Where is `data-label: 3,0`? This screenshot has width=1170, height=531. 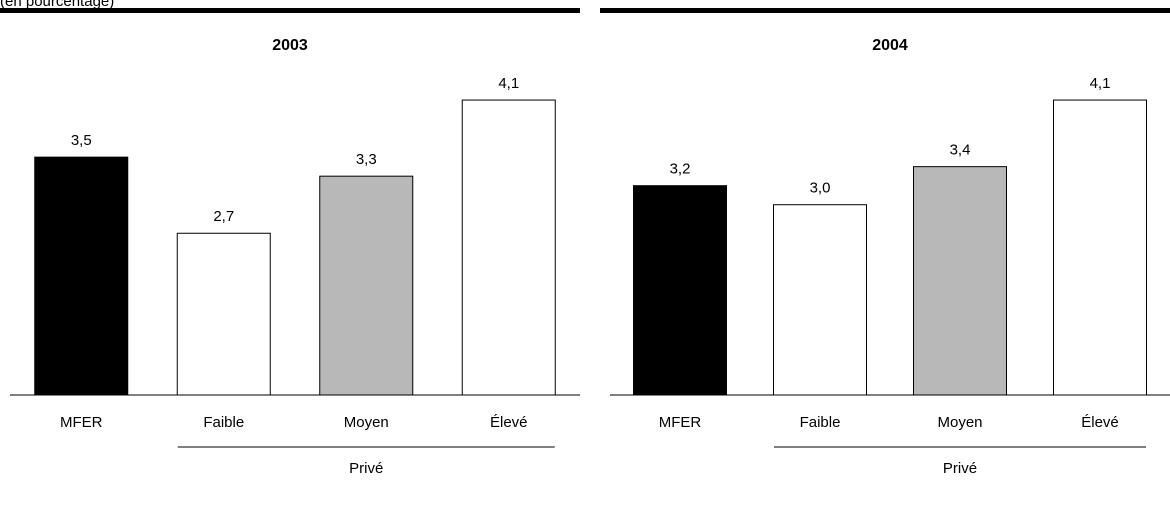
data-label: 3,0 is located at coordinates (820, 188).